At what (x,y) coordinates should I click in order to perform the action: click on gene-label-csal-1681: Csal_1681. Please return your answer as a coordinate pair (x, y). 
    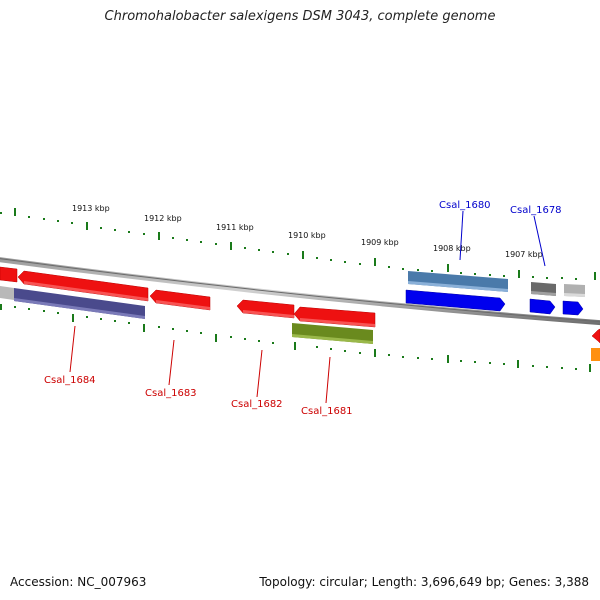
    Looking at the image, I should click on (327, 411).